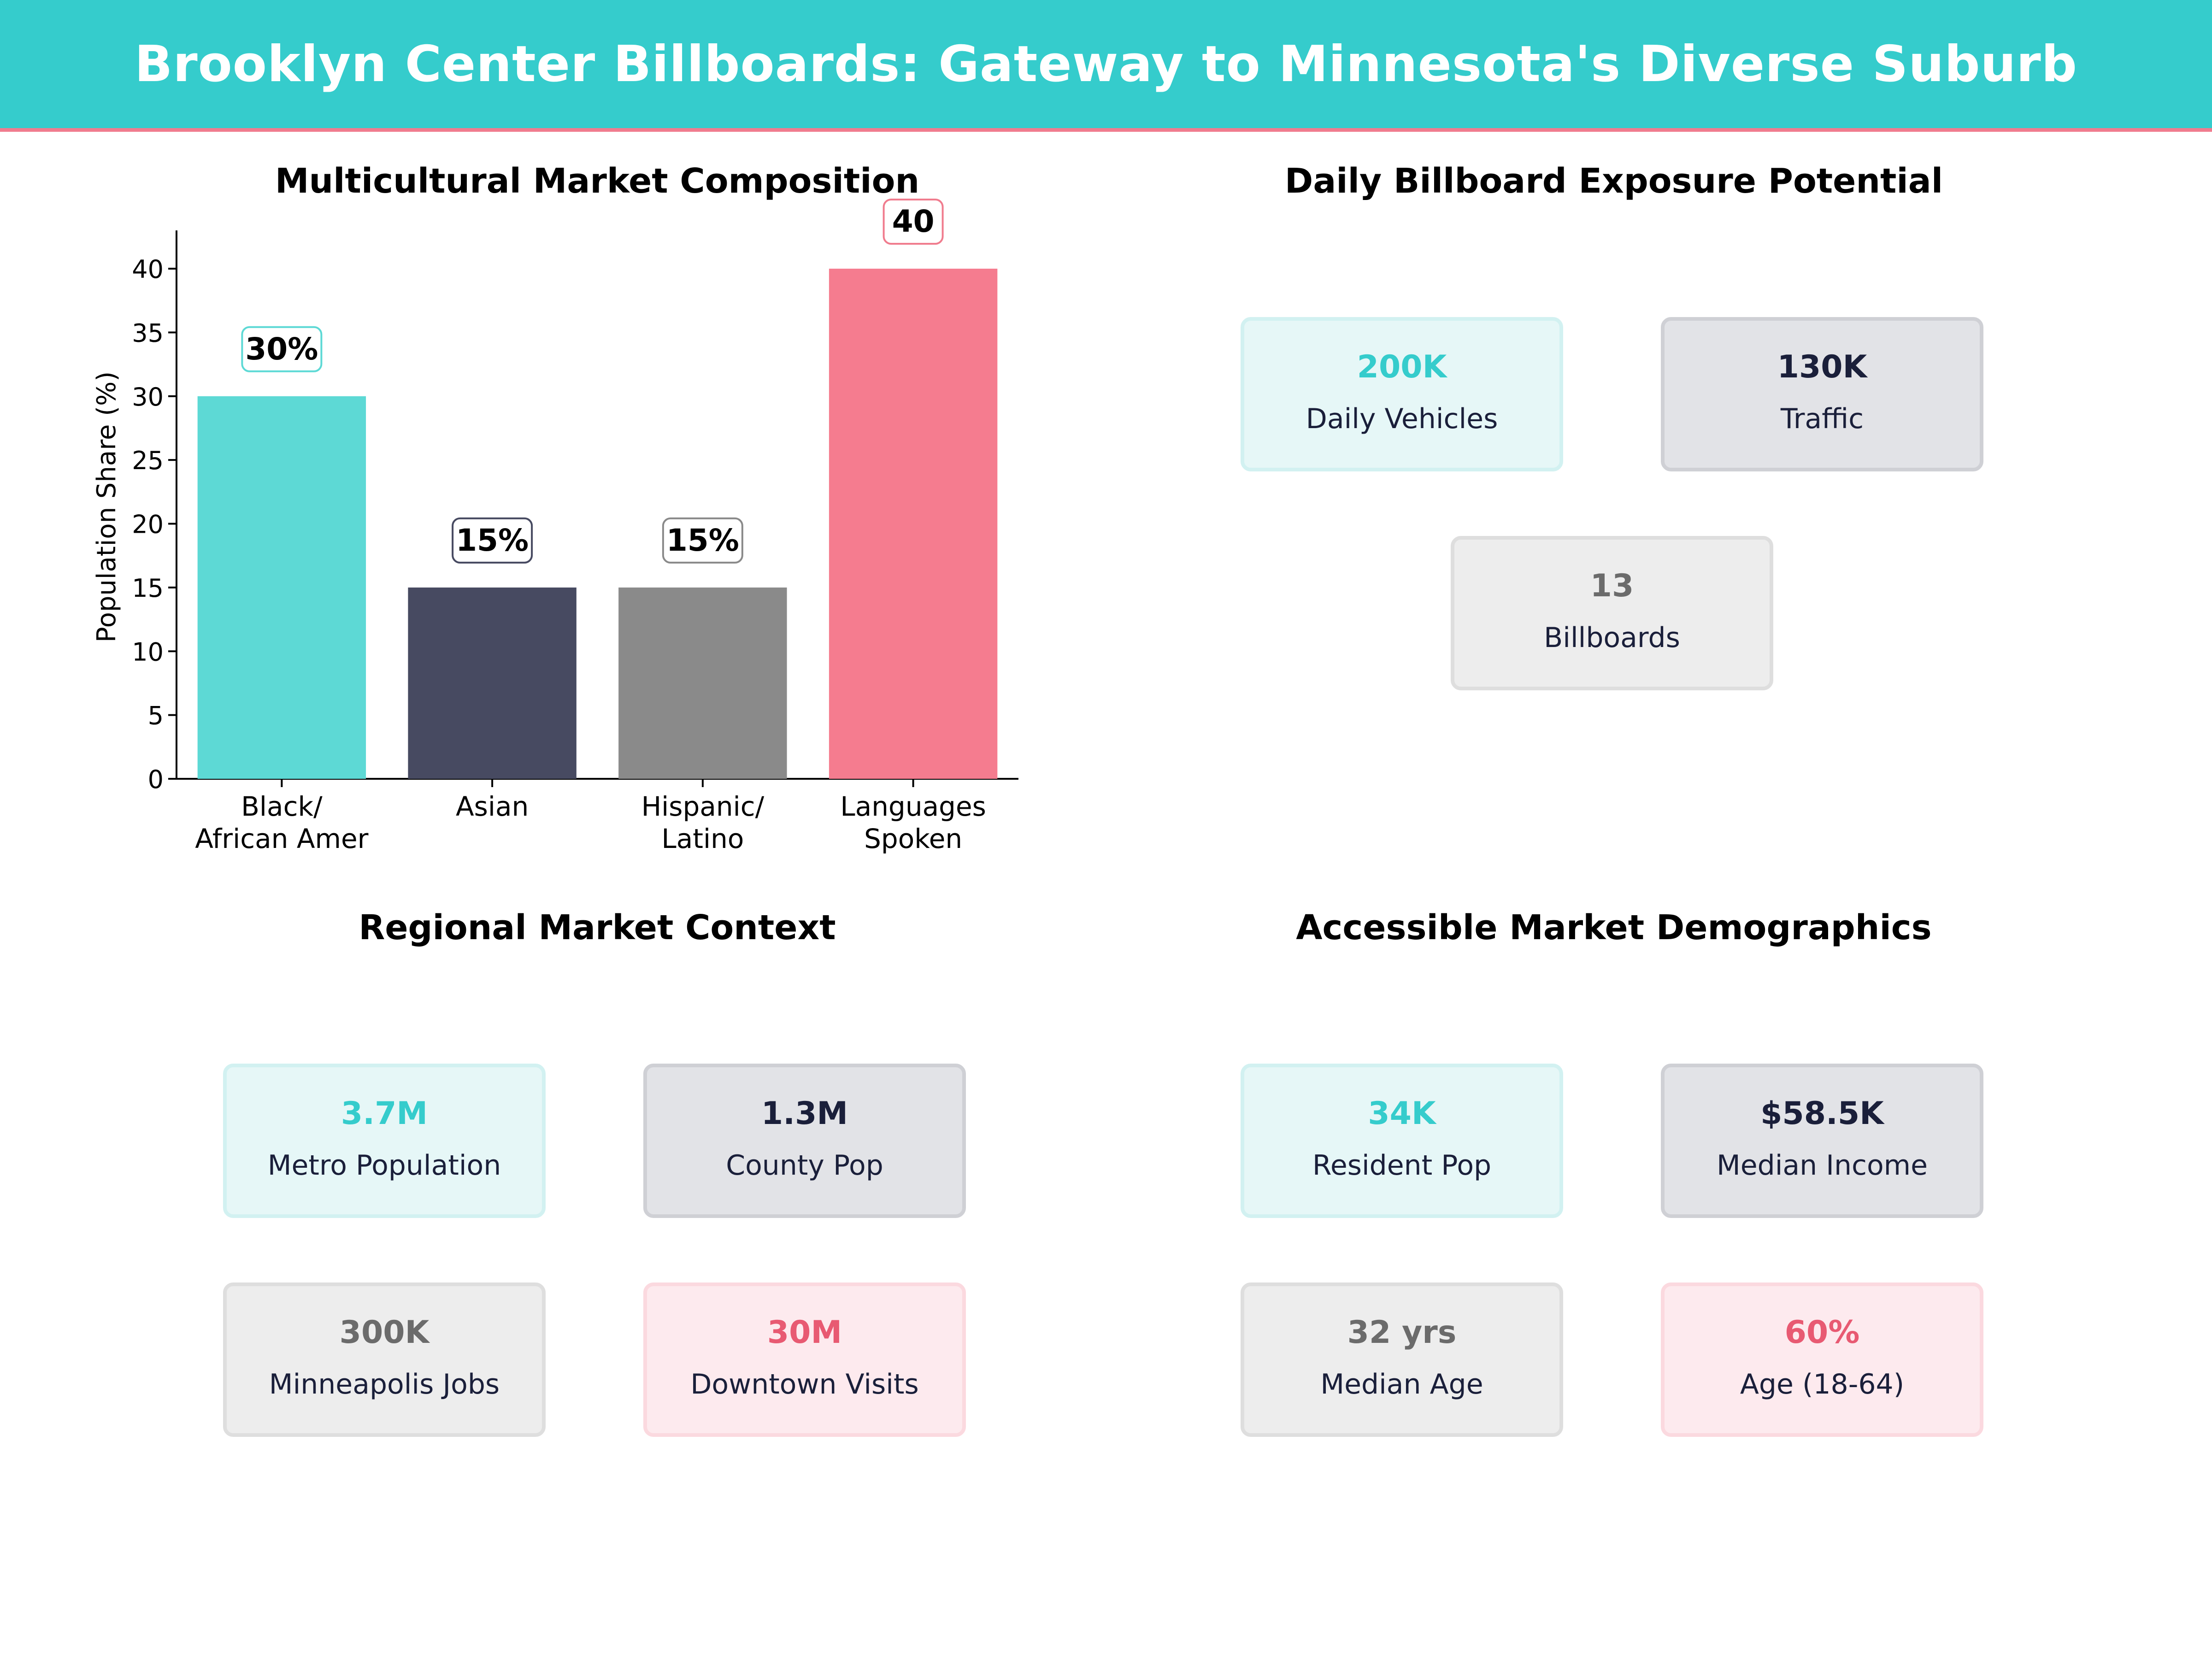 Image resolution: width=2212 pixels, height=1659 pixels. What do you see at coordinates (148, 651) in the screenshot?
I see `y-tick-label: 10` at bounding box center [148, 651].